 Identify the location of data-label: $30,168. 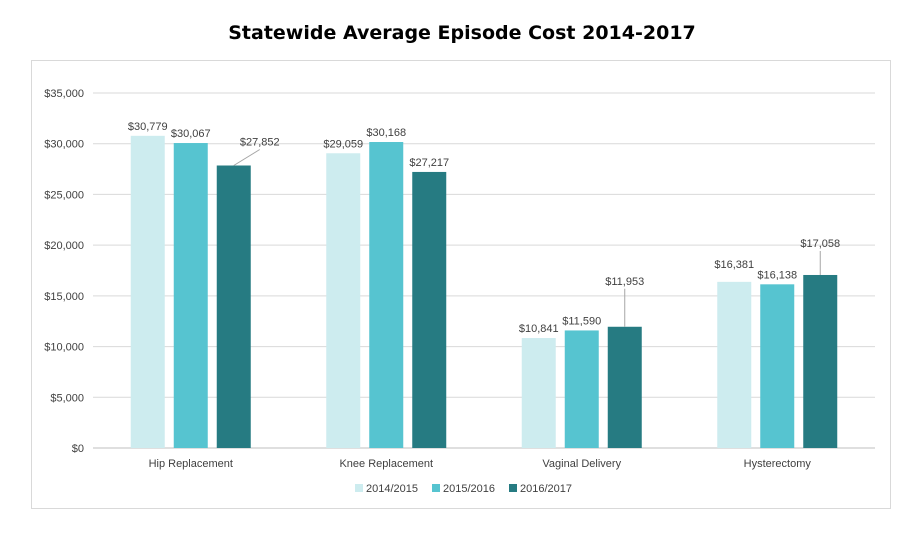
(386, 133).